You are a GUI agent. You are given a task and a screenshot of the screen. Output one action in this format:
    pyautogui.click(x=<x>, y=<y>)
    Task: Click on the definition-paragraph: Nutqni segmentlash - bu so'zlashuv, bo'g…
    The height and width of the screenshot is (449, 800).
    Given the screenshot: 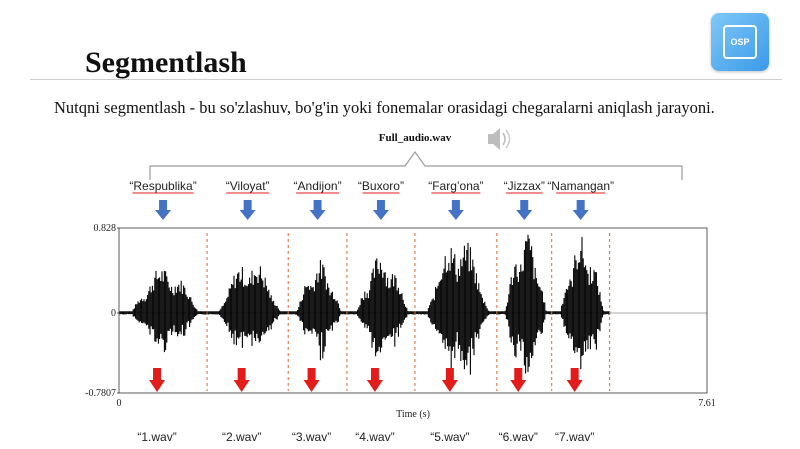 What is the action you would take?
    pyautogui.click(x=384, y=107)
    